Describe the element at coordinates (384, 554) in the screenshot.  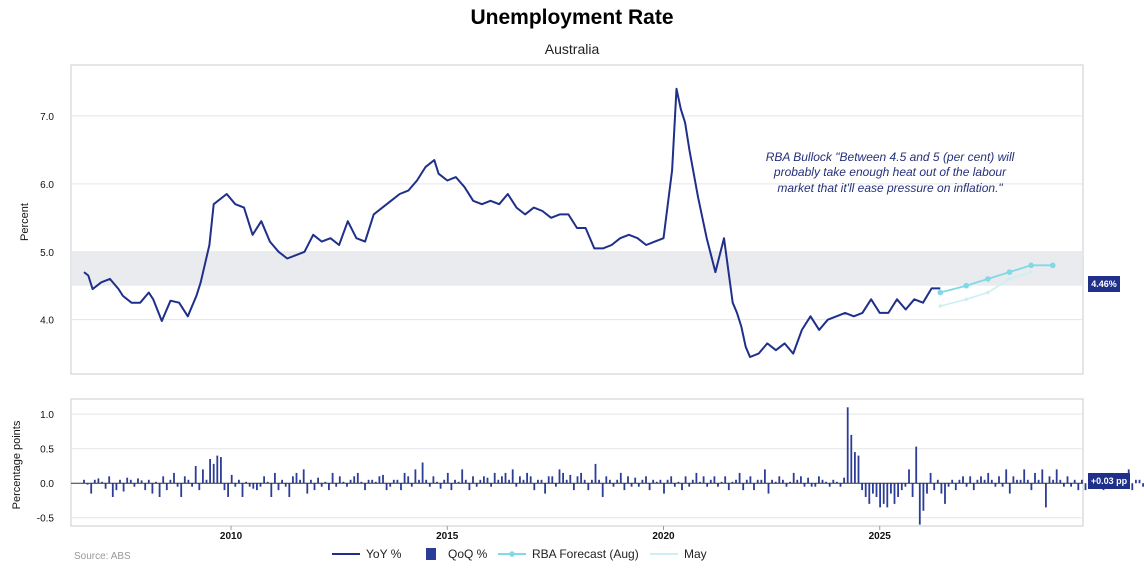
I see `legend-label: YoY %` at that location.